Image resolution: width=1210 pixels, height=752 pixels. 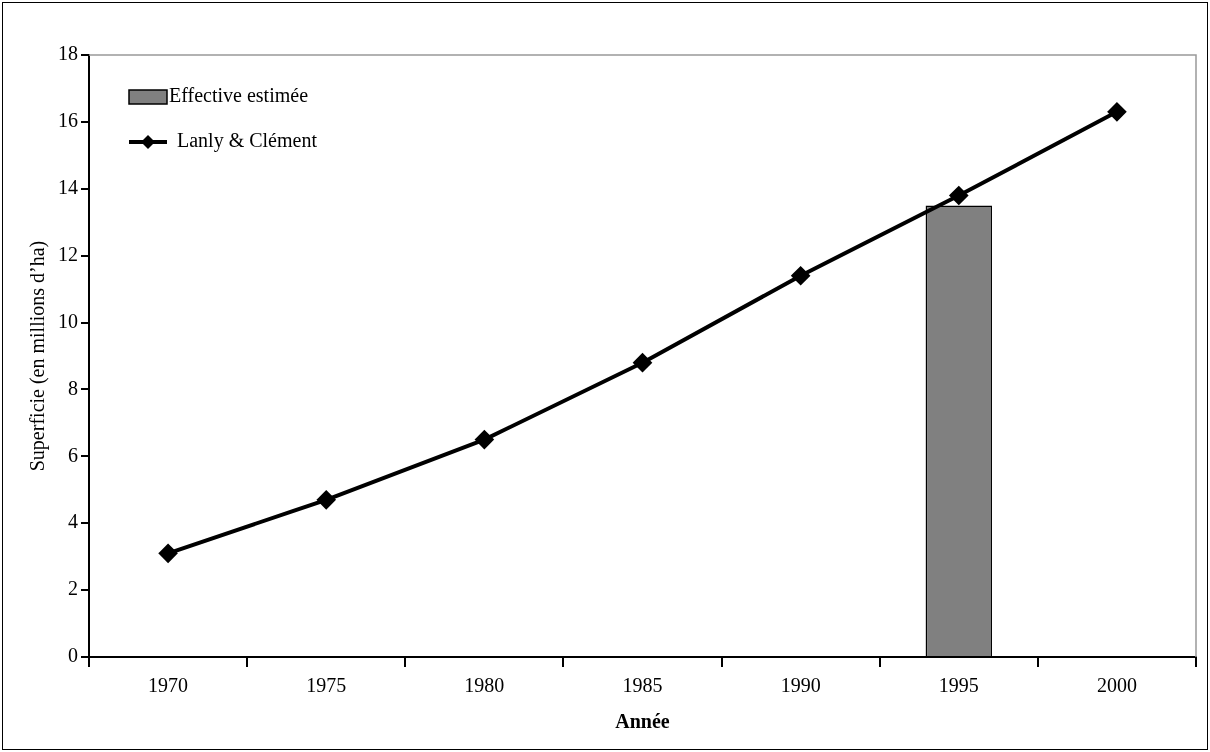 What do you see at coordinates (68, 187) in the screenshot?
I see `y-tick-label: 14` at bounding box center [68, 187].